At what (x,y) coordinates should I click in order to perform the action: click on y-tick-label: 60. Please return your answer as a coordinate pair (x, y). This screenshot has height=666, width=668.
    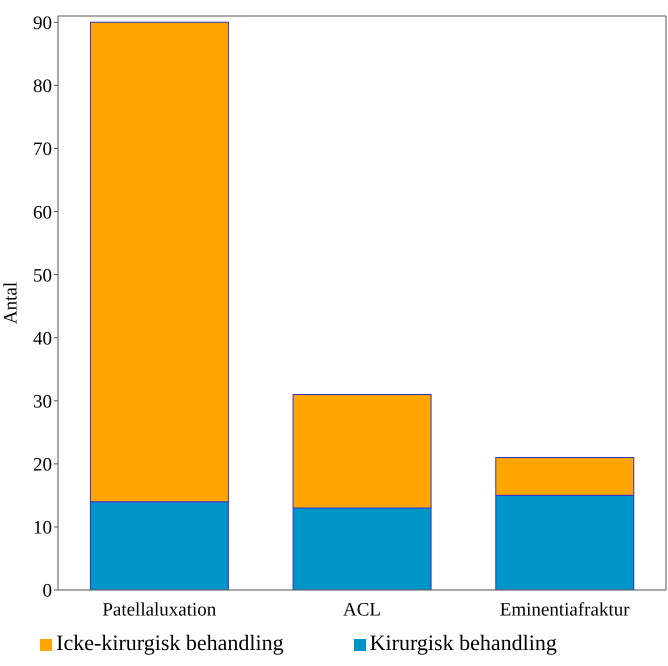
    Looking at the image, I should click on (42, 213).